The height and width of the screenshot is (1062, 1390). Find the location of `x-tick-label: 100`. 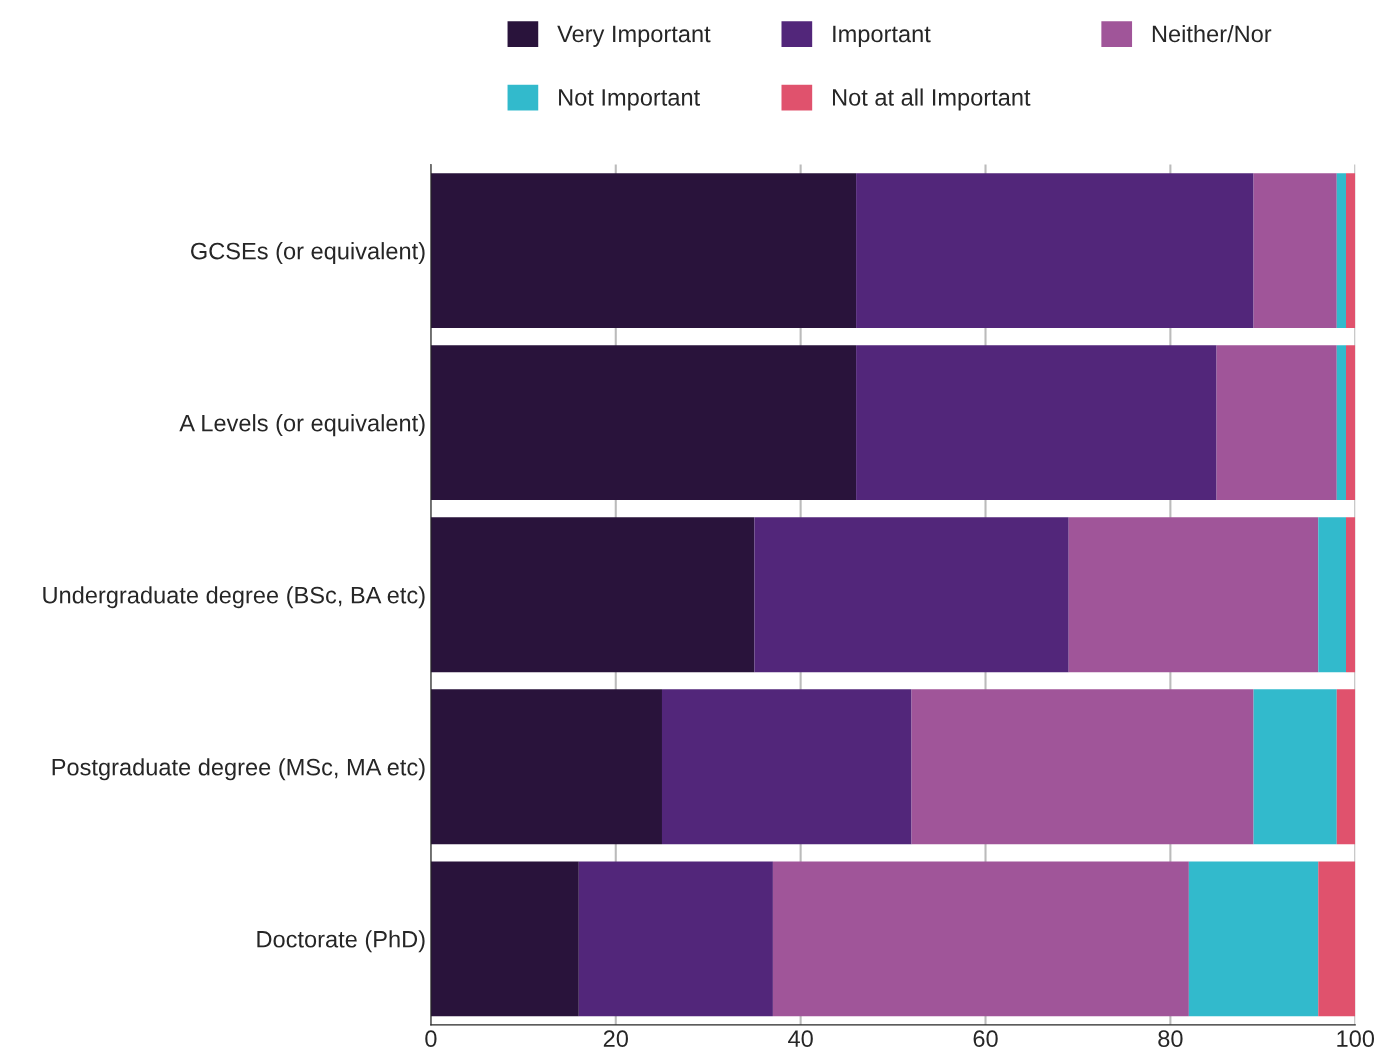

x-tick-label: 100 is located at coordinates (1356, 1039).